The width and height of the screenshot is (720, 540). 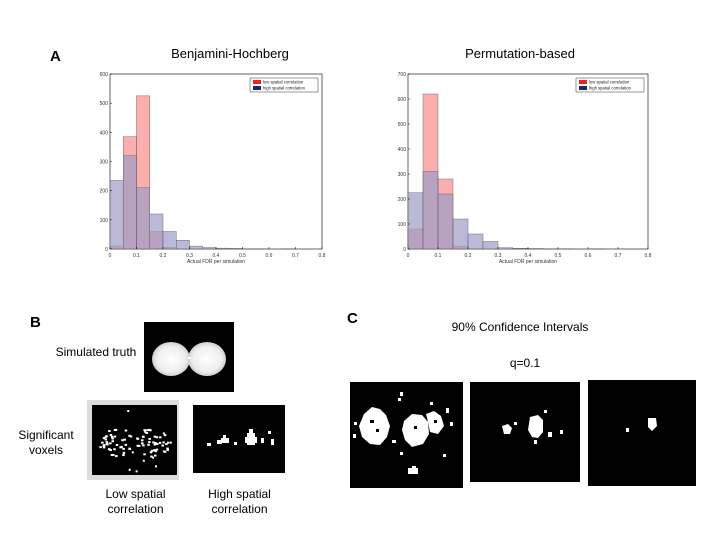 What do you see at coordinates (35, 322) in the screenshot?
I see `panel-letter-b: B` at bounding box center [35, 322].